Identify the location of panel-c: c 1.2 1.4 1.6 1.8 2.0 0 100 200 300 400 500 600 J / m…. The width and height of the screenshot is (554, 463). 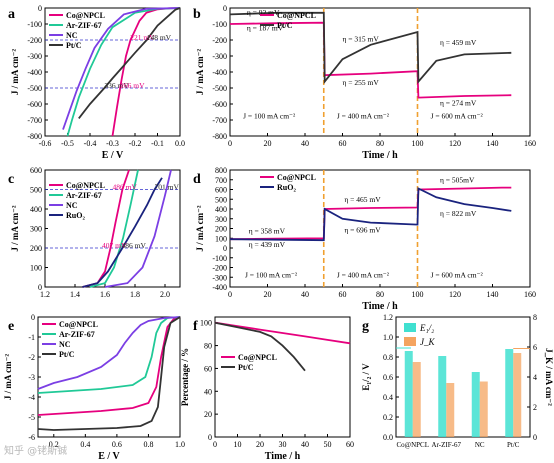
(94, 232).